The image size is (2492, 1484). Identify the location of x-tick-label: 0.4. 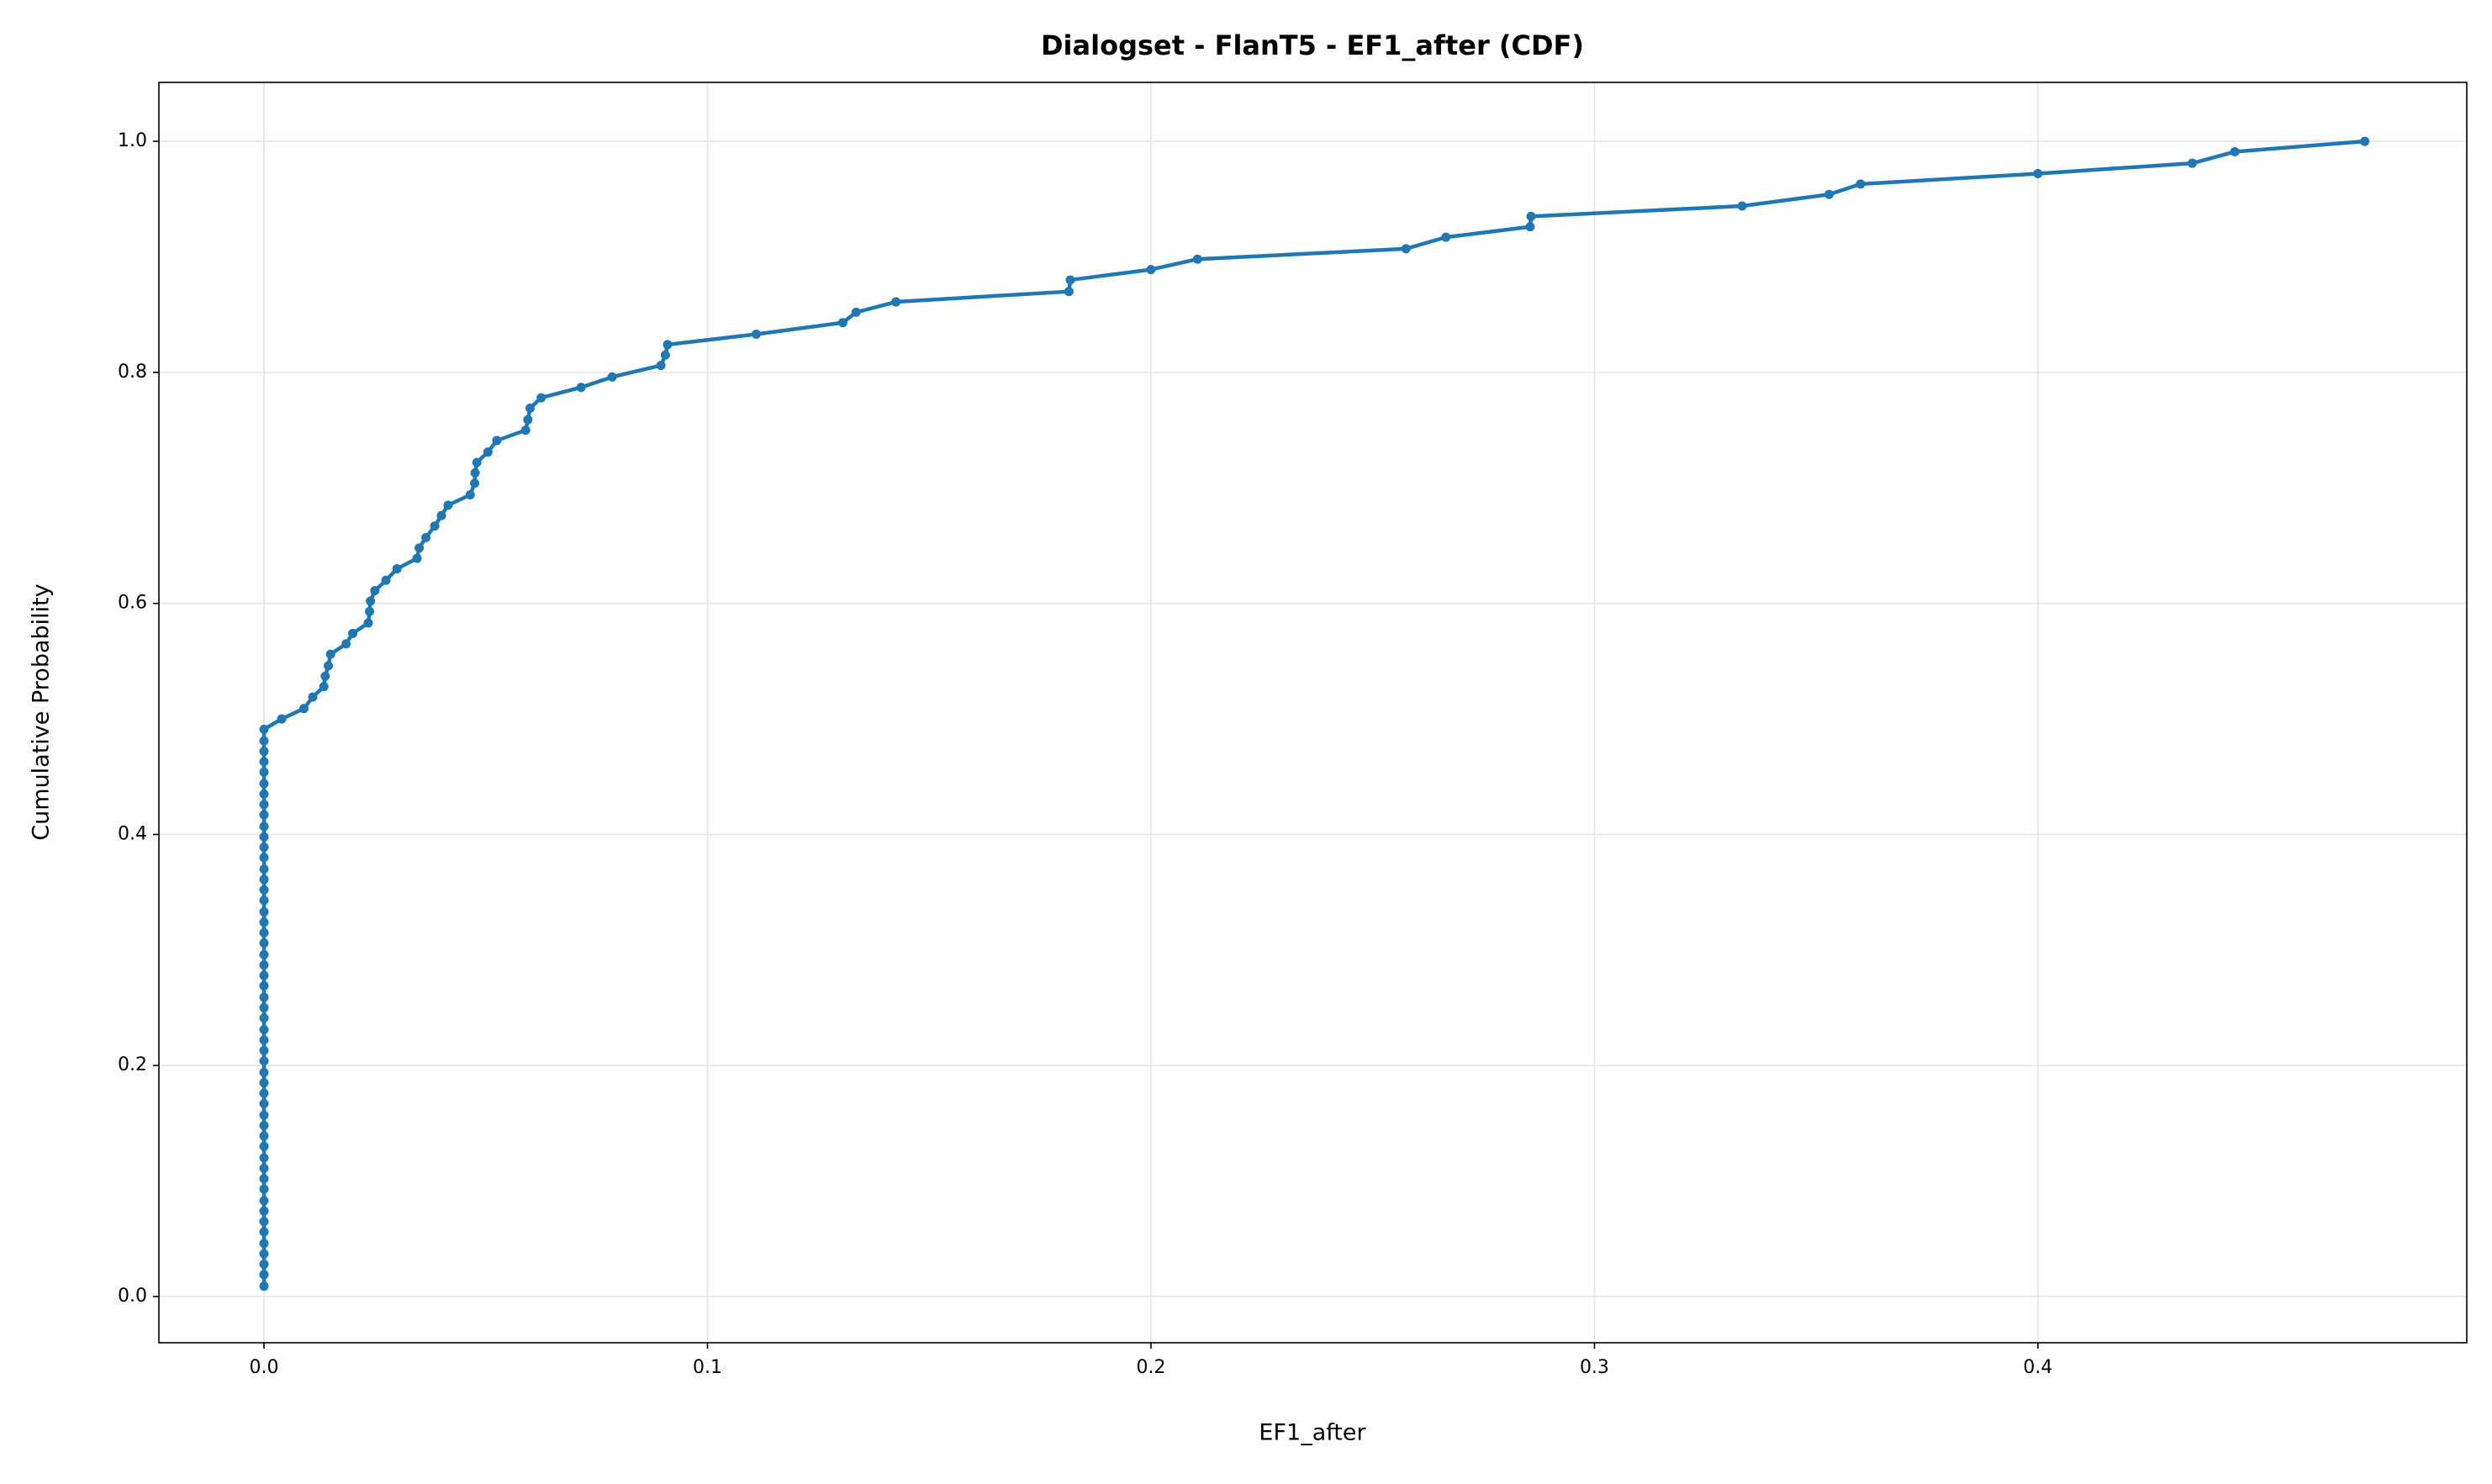
(2037, 1367).